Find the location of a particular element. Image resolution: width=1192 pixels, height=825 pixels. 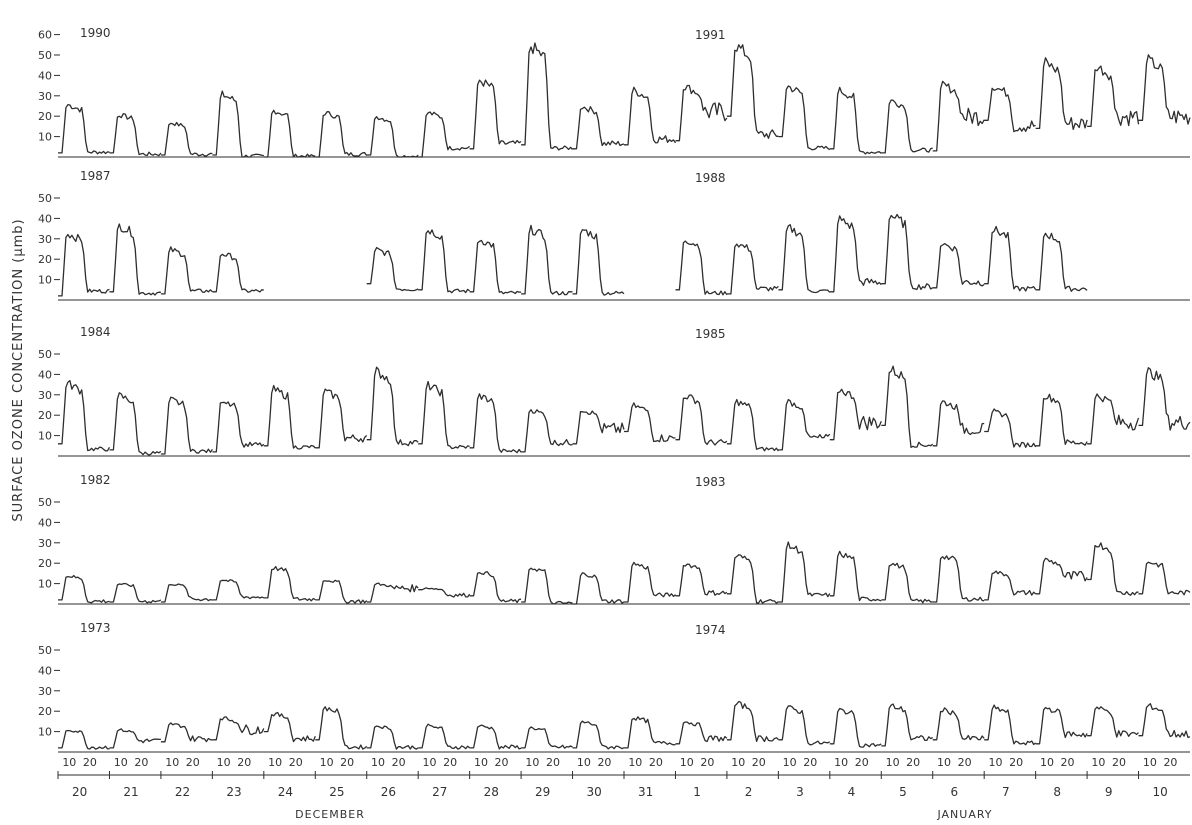

panel-year-label-start: 1973 is located at coordinates (95, 628).